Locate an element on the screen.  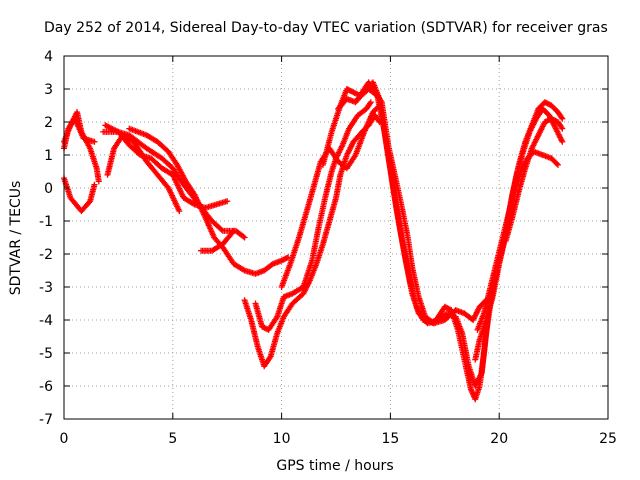
y-tick-label: -1 is located at coordinates (46, 222).